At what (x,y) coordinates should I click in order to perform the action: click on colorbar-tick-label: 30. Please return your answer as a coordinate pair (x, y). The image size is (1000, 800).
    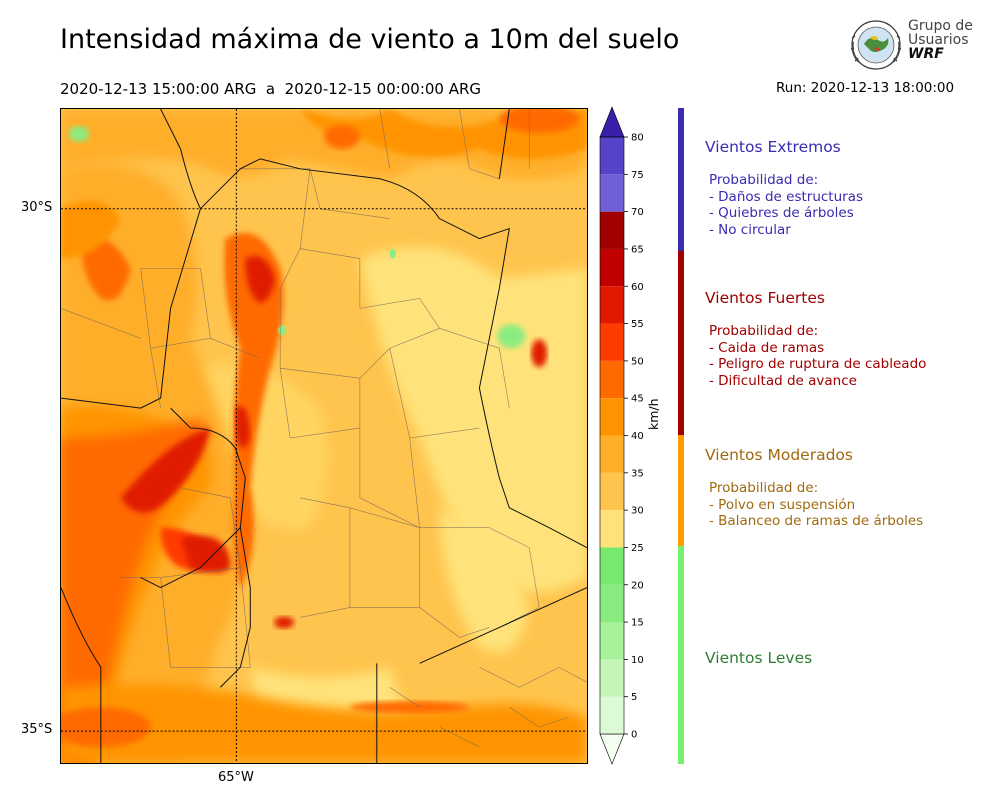
    Looking at the image, I should click on (637, 511).